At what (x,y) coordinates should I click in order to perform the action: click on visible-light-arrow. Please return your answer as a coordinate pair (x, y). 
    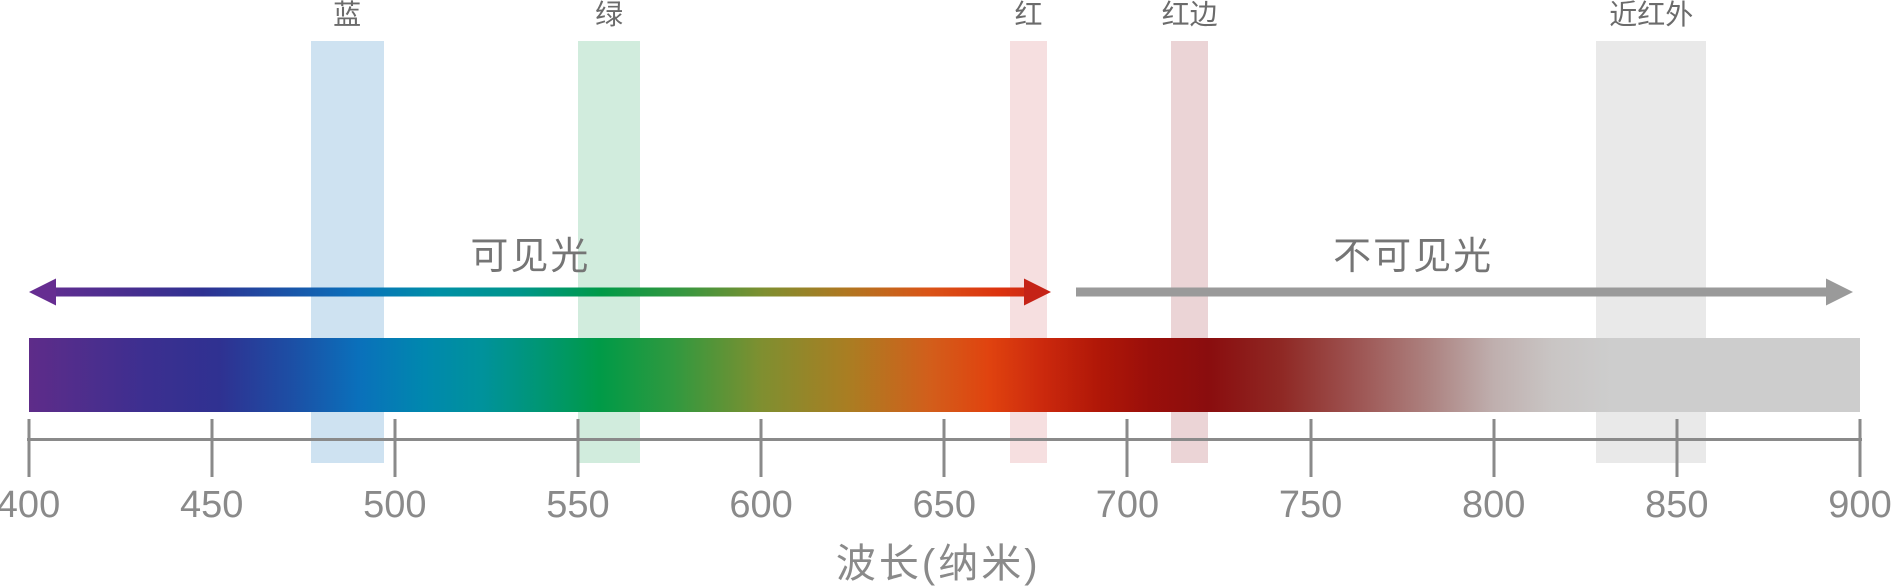
    Looking at the image, I should click on (539, 292).